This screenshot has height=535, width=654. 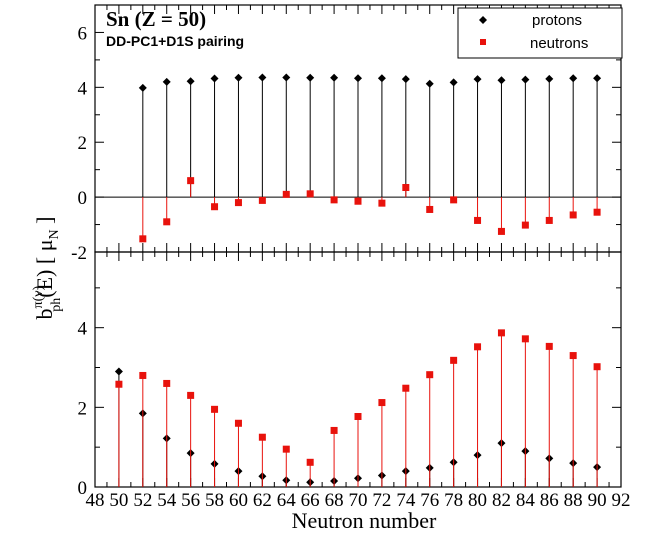 I want to click on legend-box, so click(x=540, y=33).